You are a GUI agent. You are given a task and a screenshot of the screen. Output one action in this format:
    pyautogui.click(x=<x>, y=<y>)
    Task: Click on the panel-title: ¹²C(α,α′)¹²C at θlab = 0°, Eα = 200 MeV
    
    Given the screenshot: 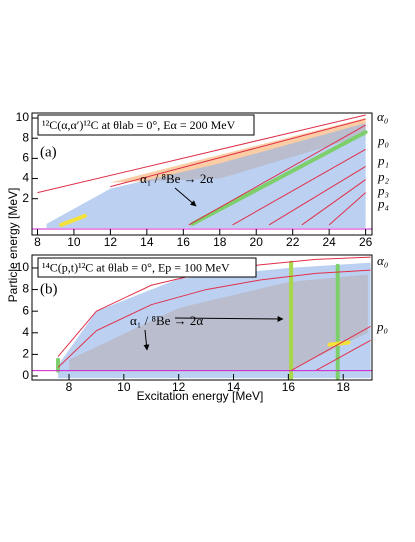 What is the action you would take?
    pyautogui.click(x=139, y=125)
    